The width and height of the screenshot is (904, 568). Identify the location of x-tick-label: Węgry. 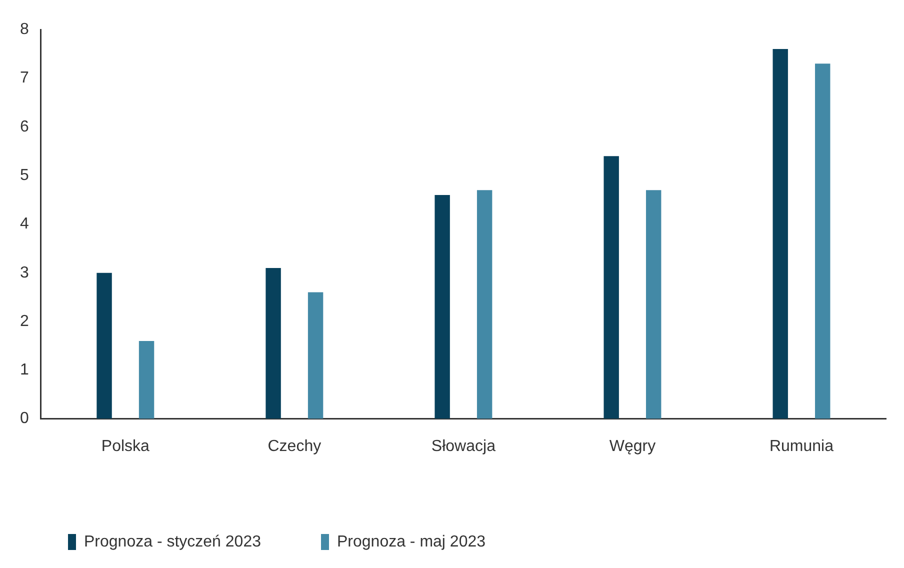
(632, 446).